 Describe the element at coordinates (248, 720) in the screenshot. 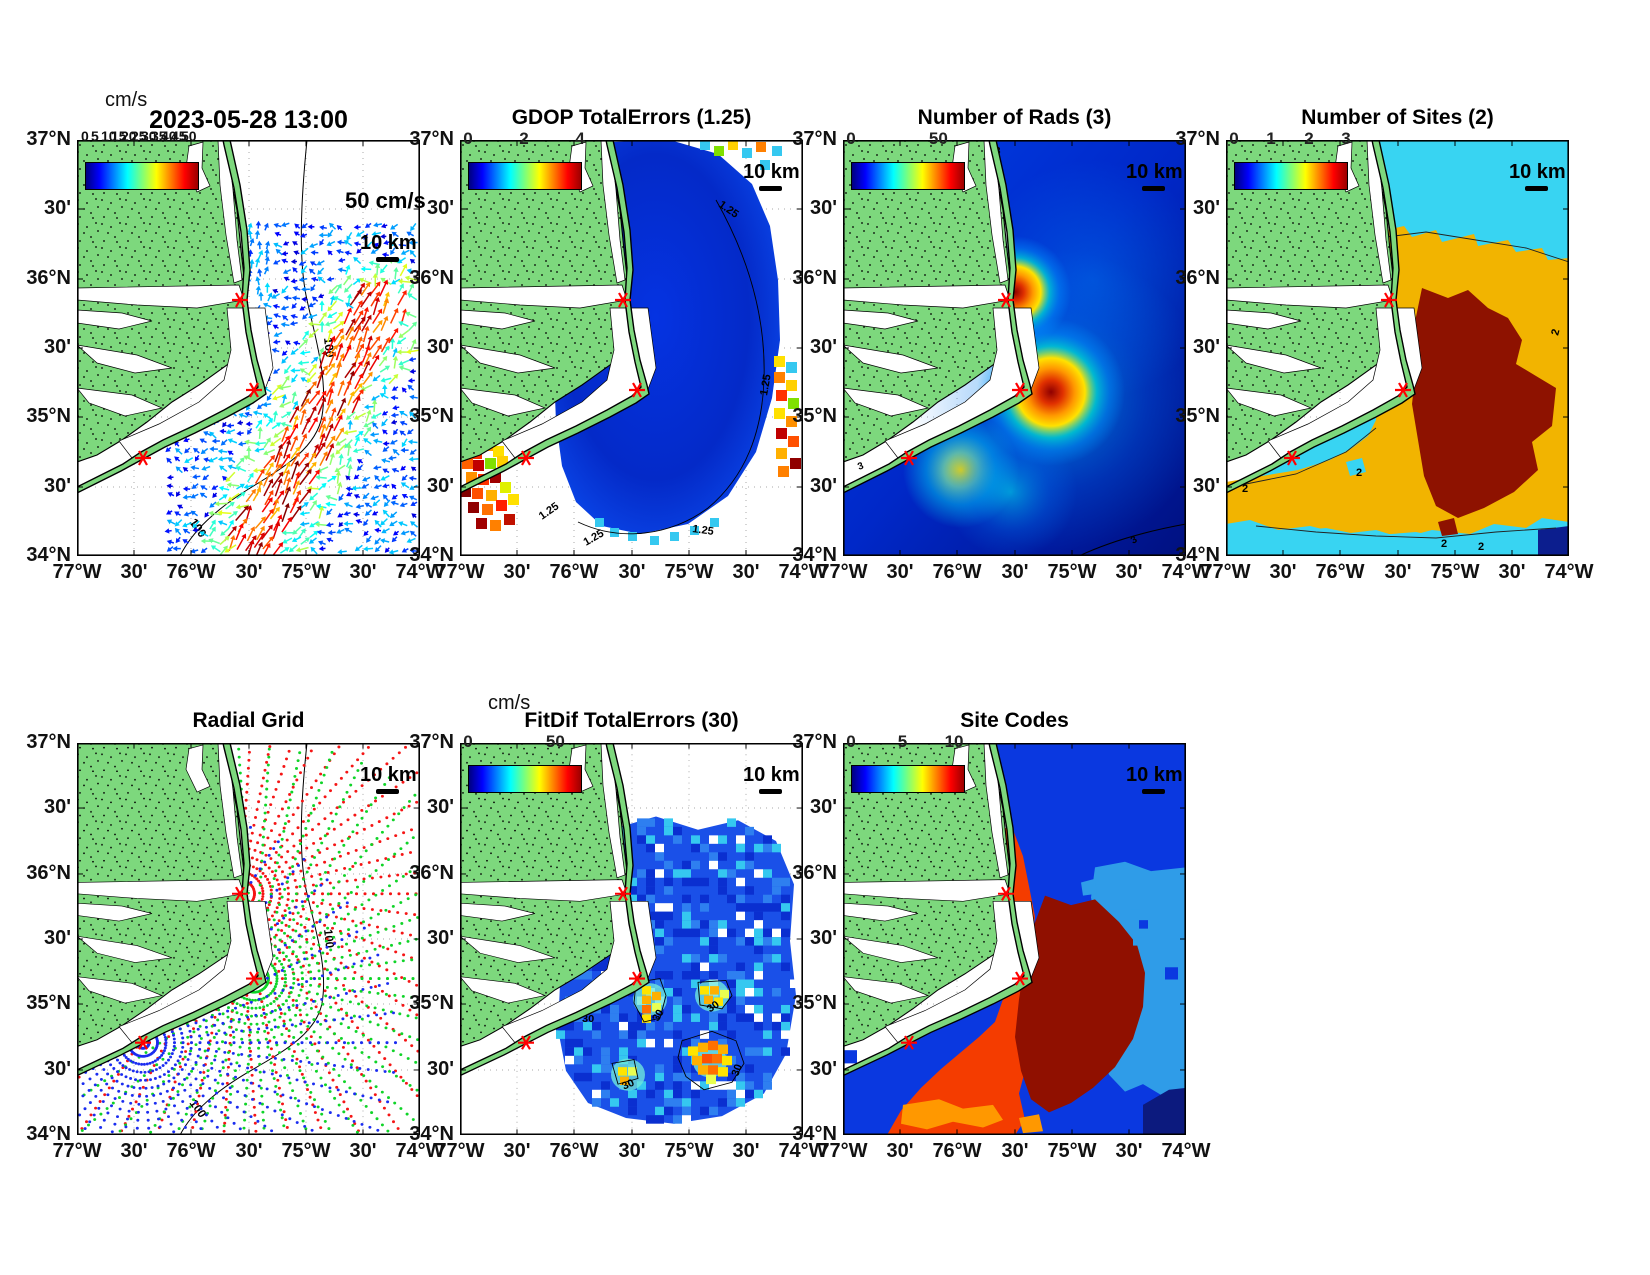

I see `panel-title: Radial Grid` at that location.